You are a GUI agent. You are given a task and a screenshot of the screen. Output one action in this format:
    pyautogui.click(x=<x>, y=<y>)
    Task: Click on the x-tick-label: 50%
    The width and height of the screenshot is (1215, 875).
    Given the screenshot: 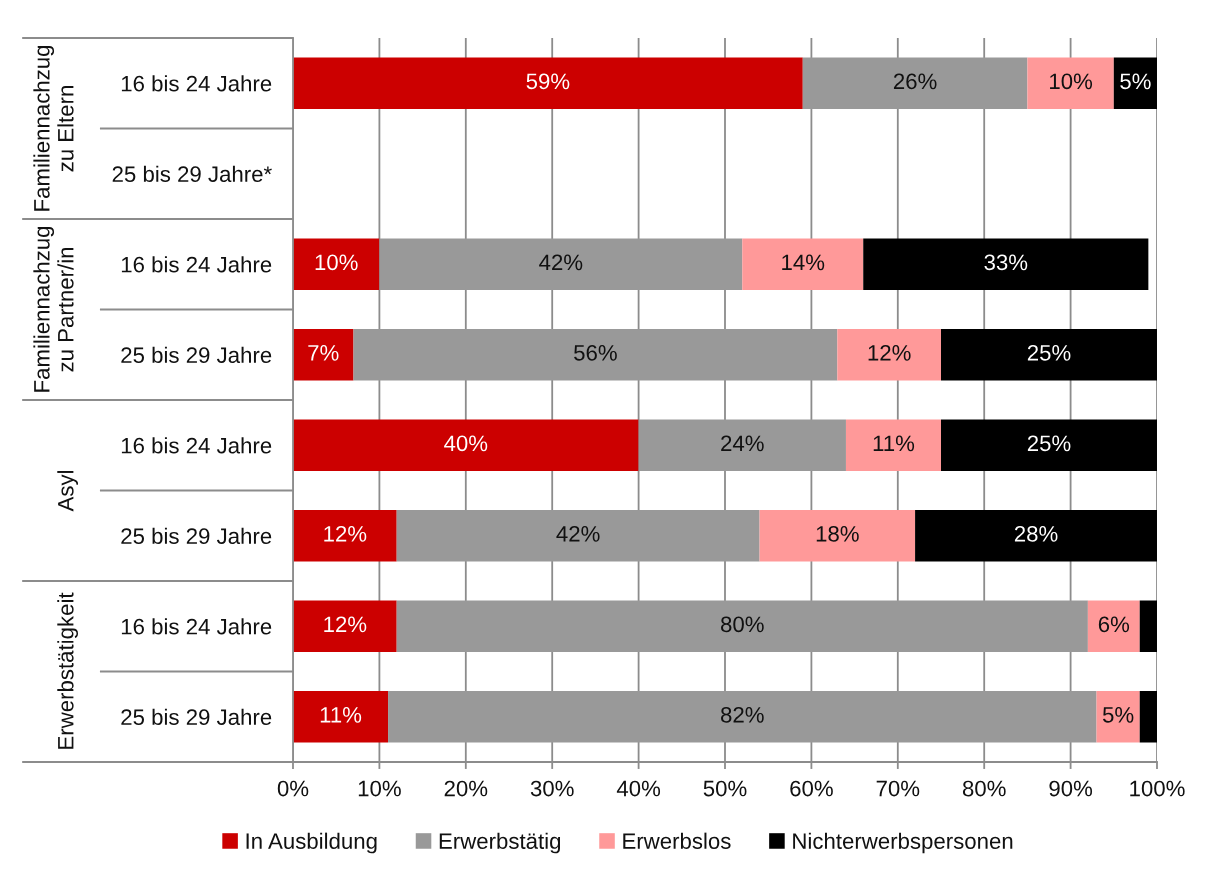 What is the action you would take?
    pyautogui.click(x=725, y=788)
    